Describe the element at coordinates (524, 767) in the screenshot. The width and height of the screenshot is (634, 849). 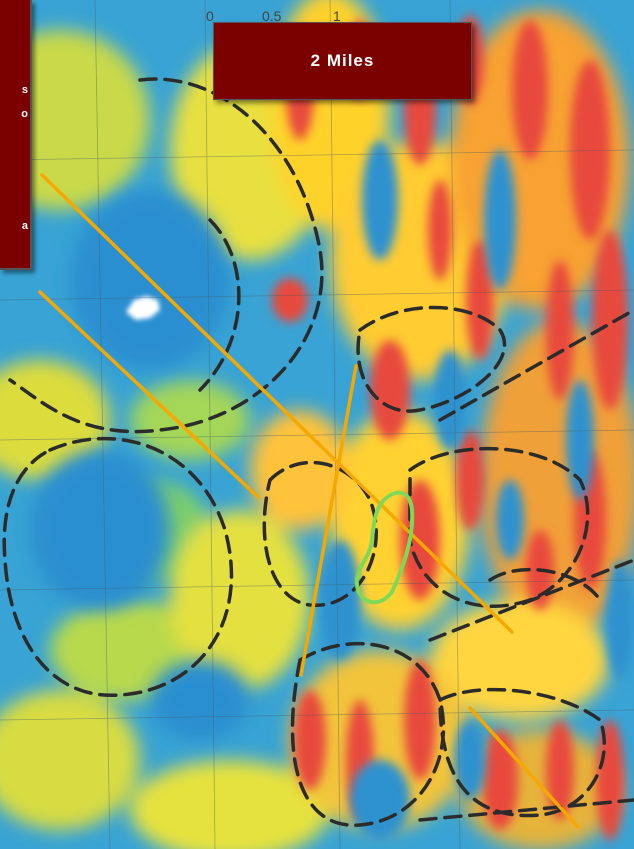
I see `fault-southeast` at that location.